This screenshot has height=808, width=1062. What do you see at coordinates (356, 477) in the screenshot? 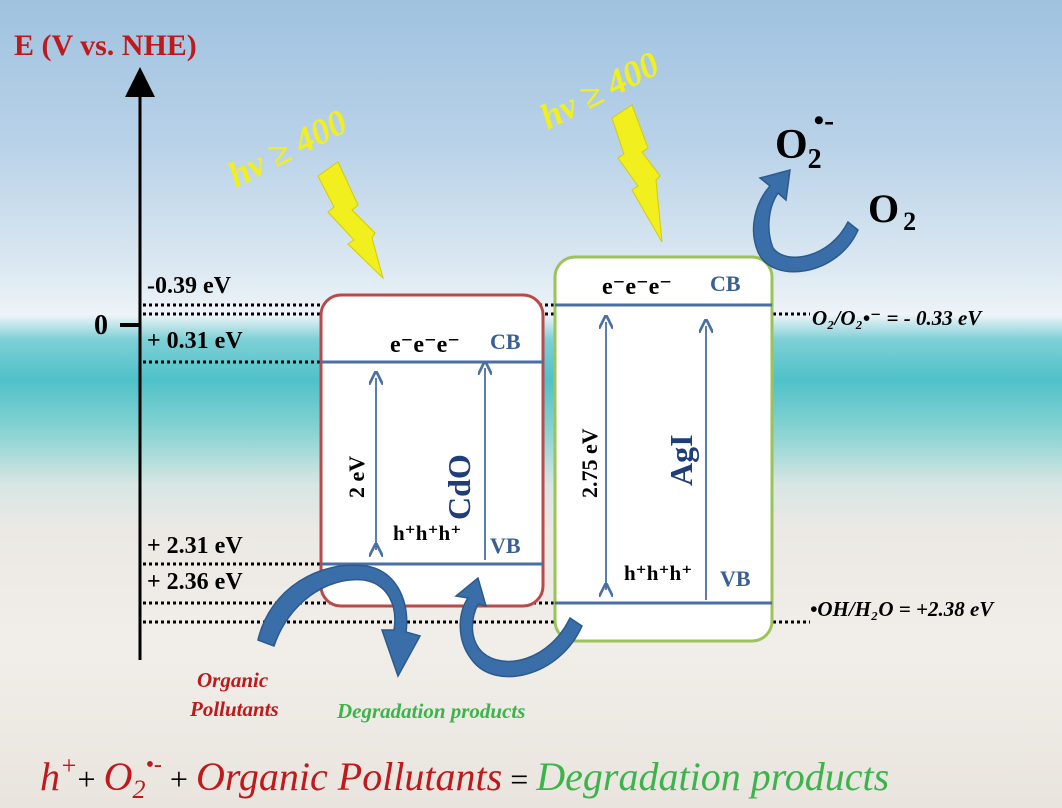
I see `cdo-gap-label: 2 eV` at bounding box center [356, 477].